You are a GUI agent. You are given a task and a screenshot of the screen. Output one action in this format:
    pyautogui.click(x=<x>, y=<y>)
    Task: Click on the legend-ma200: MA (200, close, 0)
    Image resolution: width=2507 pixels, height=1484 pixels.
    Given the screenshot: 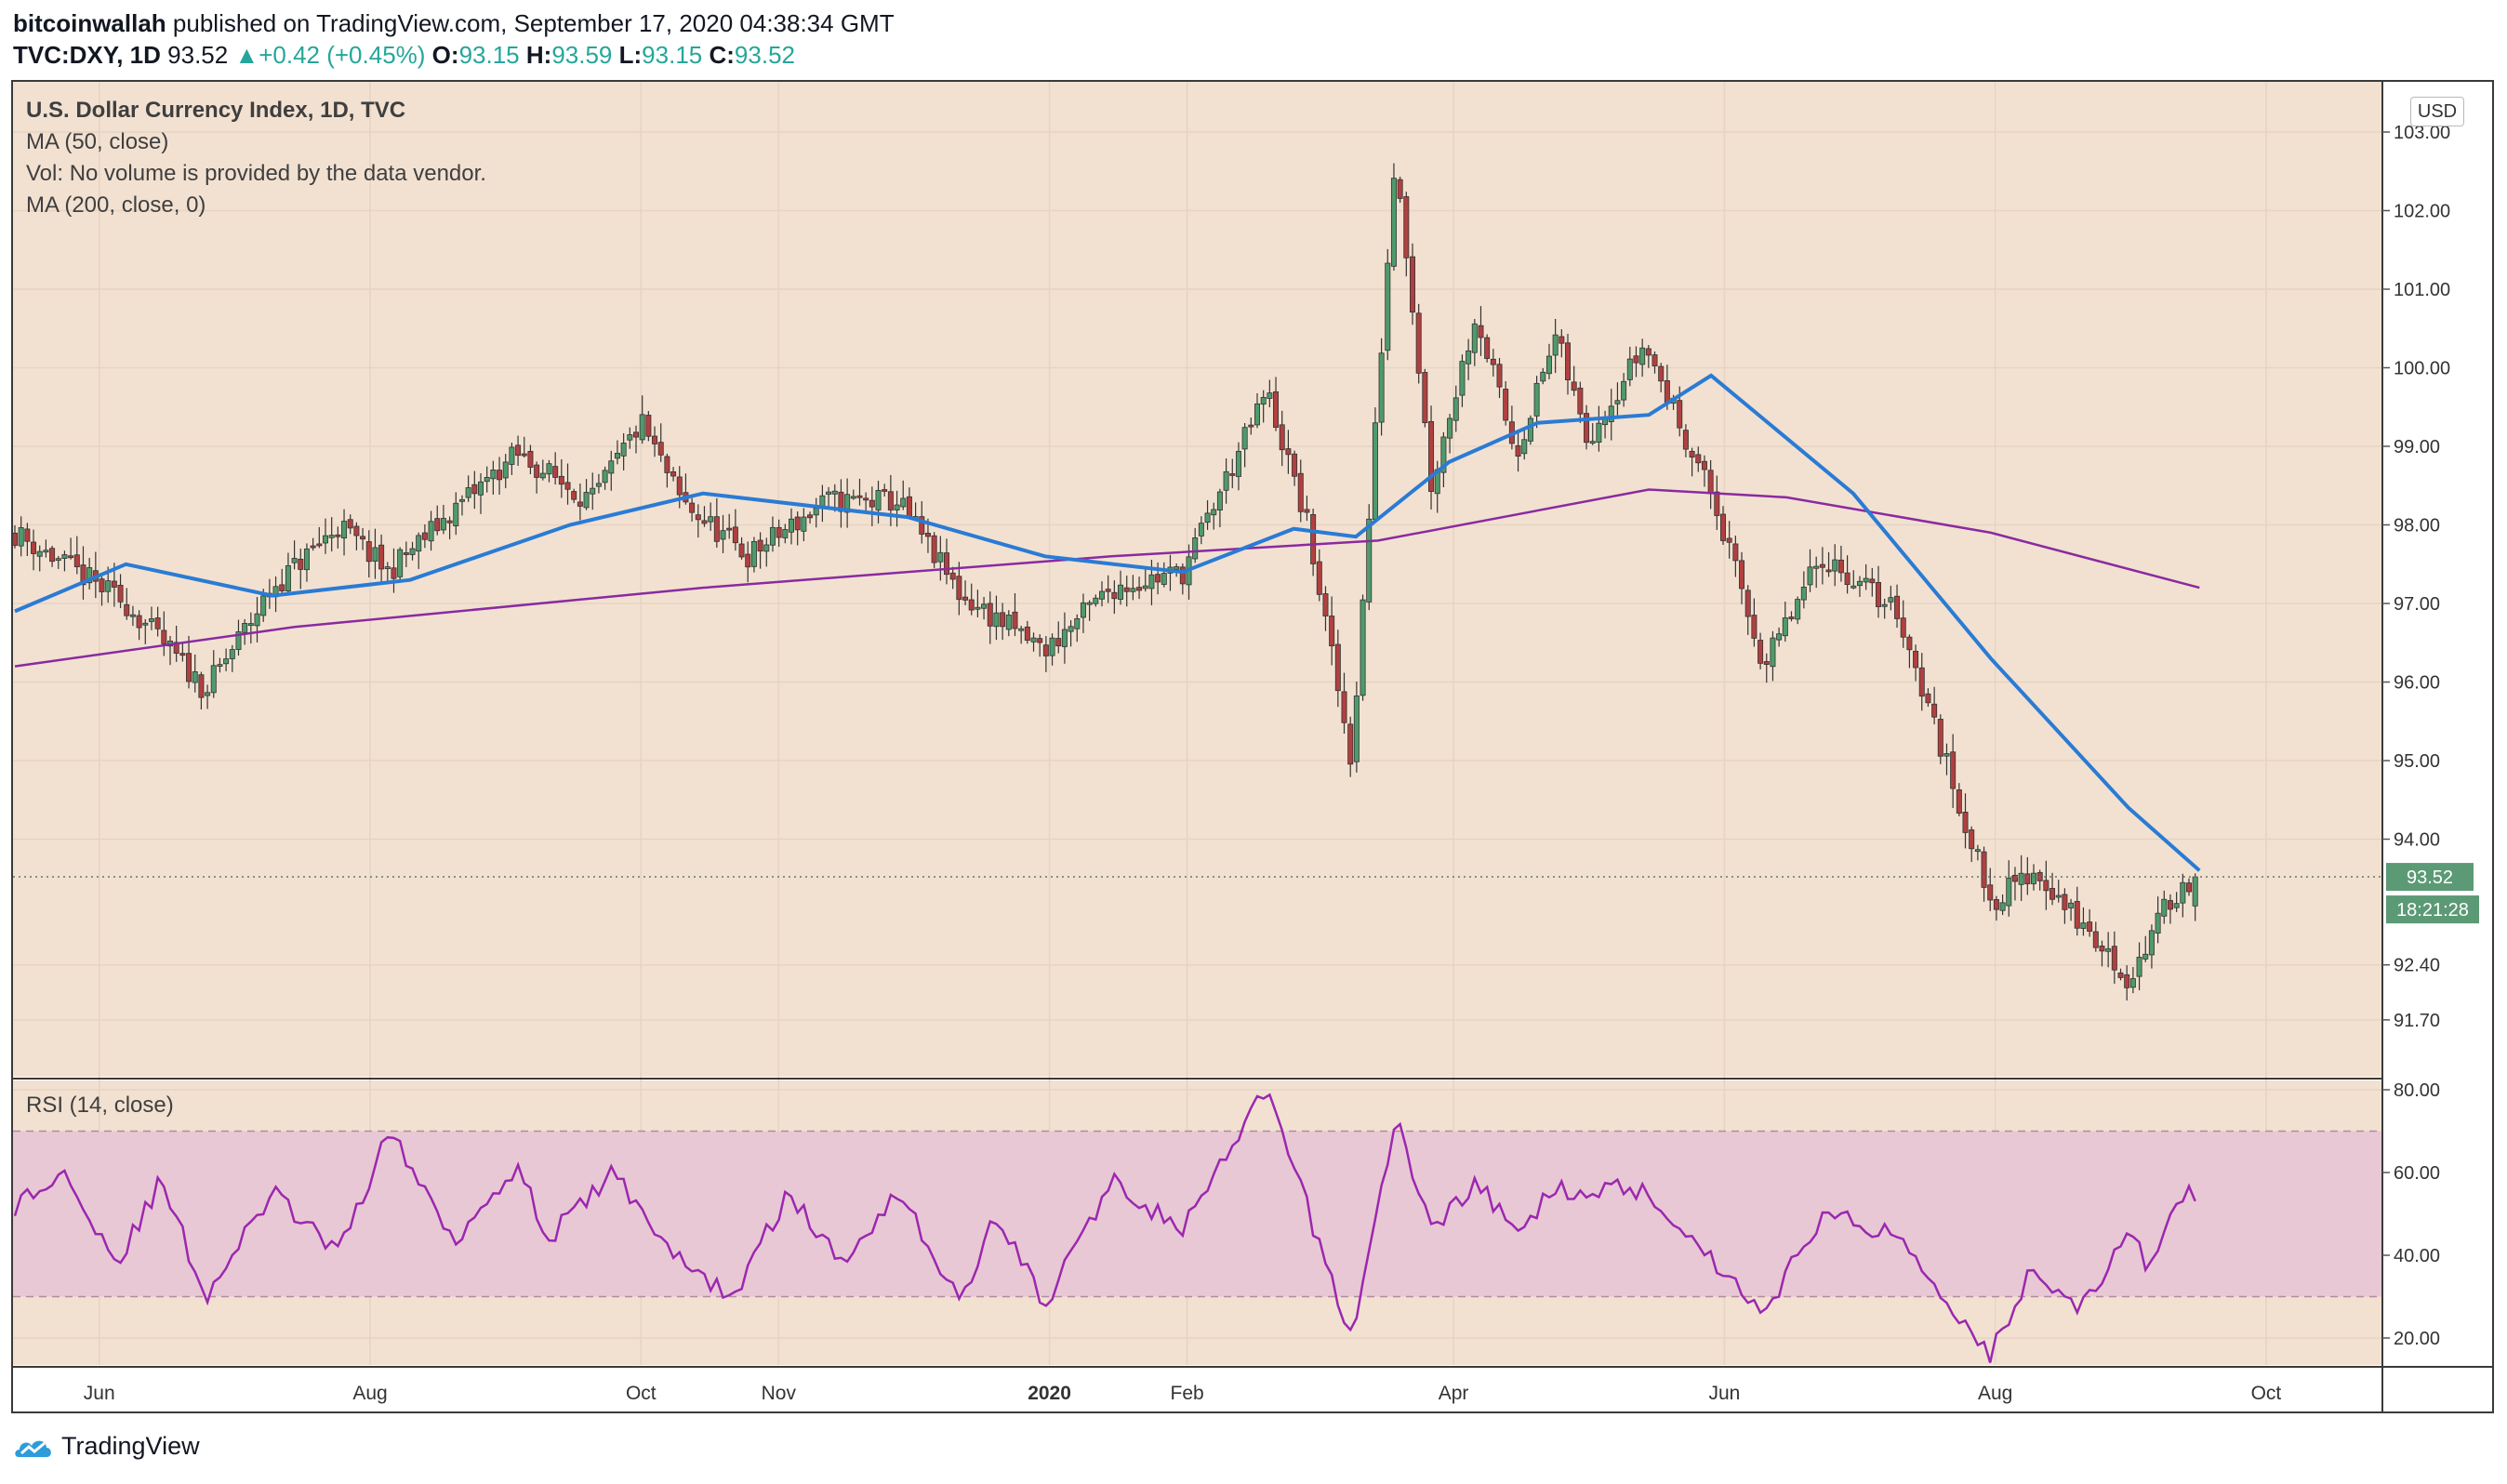 What is the action you would take?
    pyautogui.click(x=116, y=205)
    